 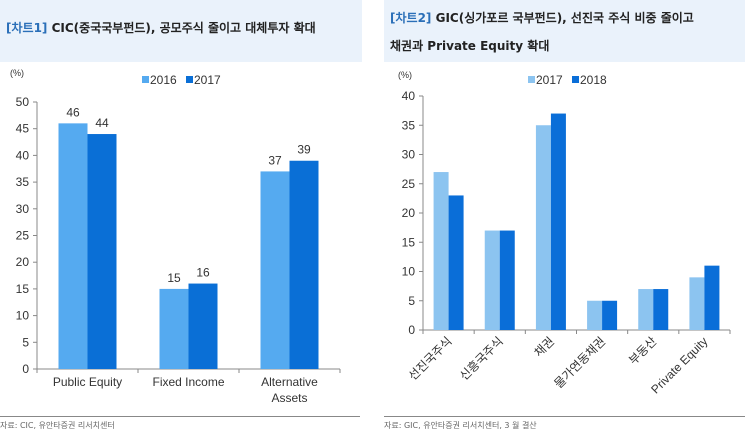 I want to click on chart2-y-tick-label: 10, so click(x=409, y=272).